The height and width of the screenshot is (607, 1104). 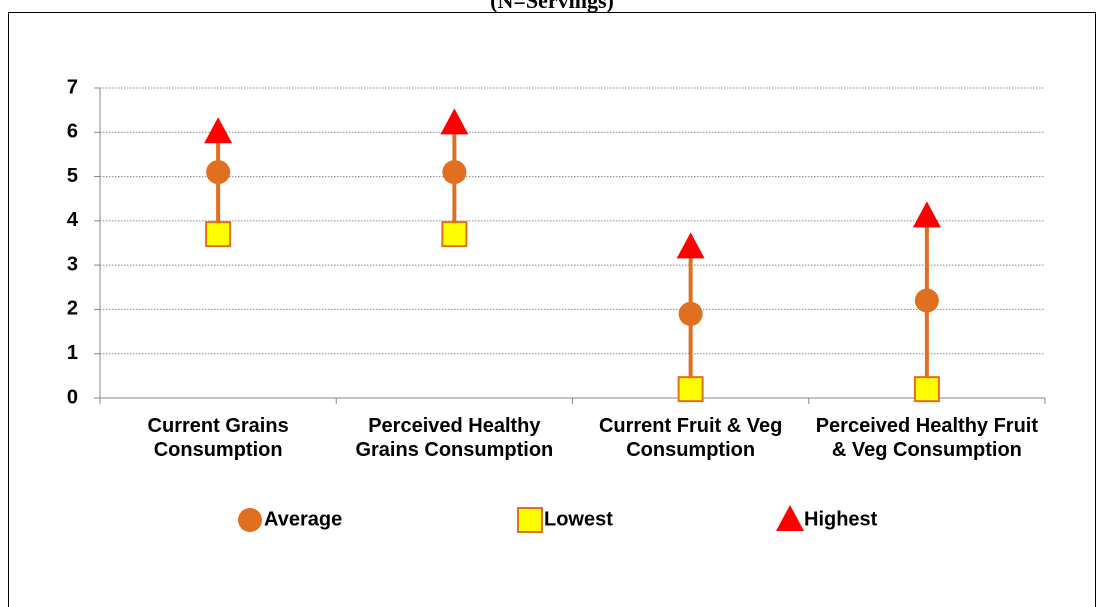 I want to click on y-tick-label: 3, so click(x=72, y=264).